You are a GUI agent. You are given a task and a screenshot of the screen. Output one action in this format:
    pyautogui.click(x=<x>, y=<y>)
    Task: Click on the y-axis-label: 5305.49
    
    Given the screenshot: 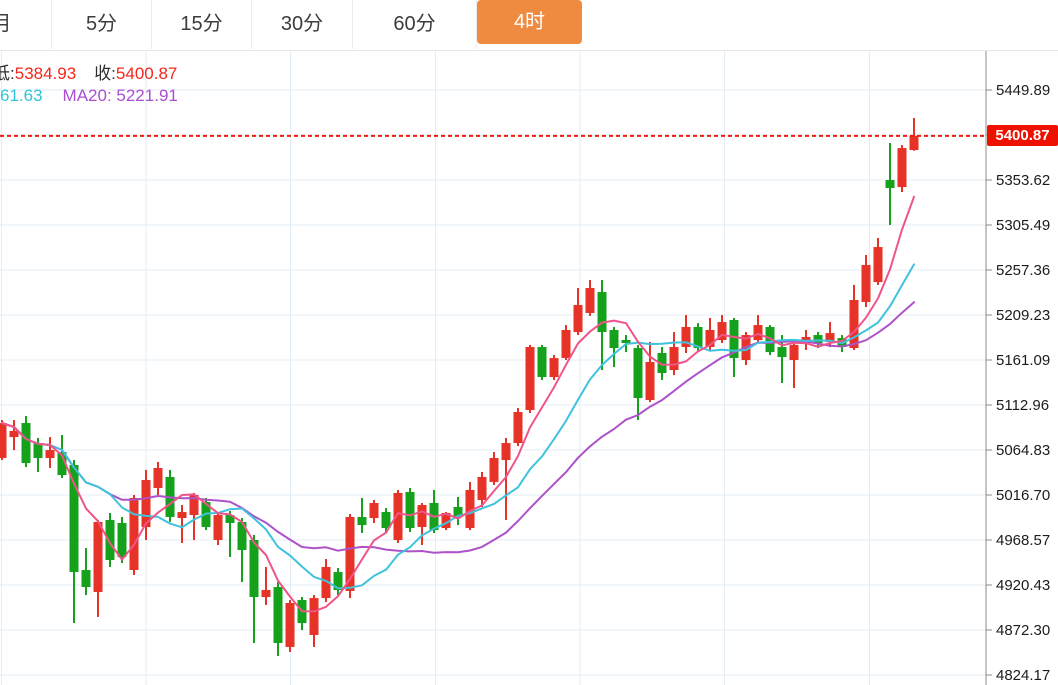 What is the action you would take?
    pyautogui.click(x=1023, y=225)
    